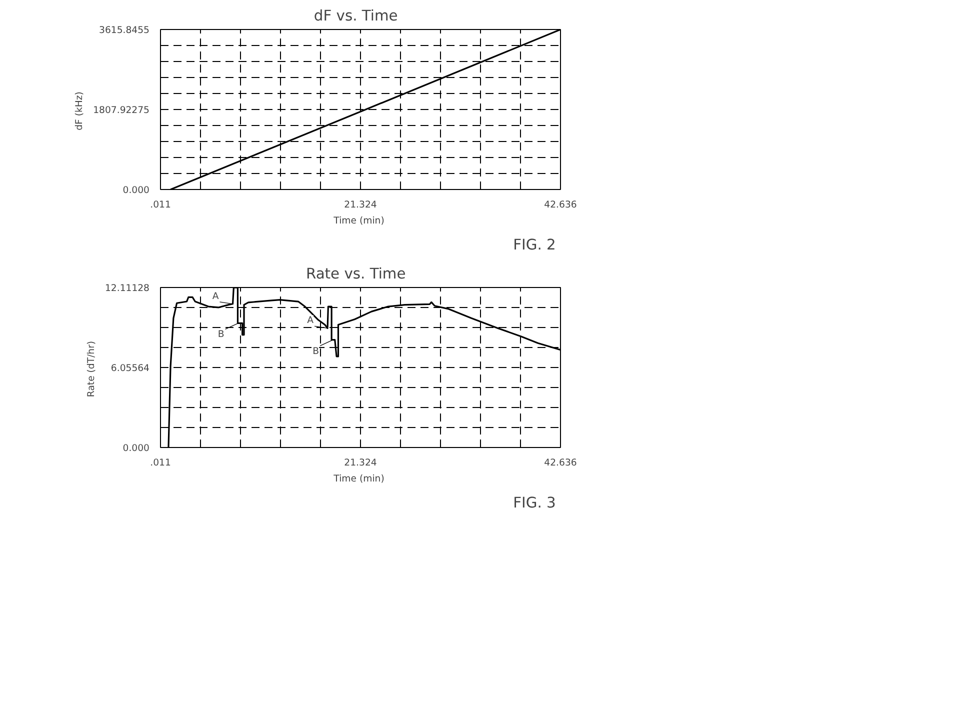 The image size is (959, 719). Describe the element at coordinates (534, 245) in the screenshot. I see `caption: FIG. 2` at that location.